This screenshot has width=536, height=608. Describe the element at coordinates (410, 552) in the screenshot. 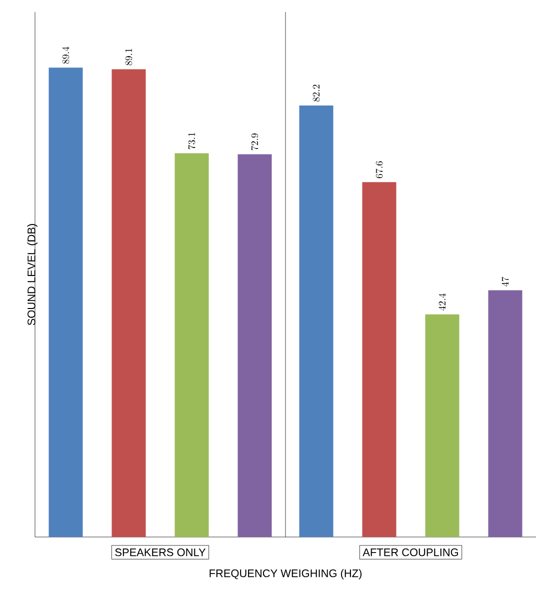

I see `x-tick-label: AFTER COUPLING` at that location.